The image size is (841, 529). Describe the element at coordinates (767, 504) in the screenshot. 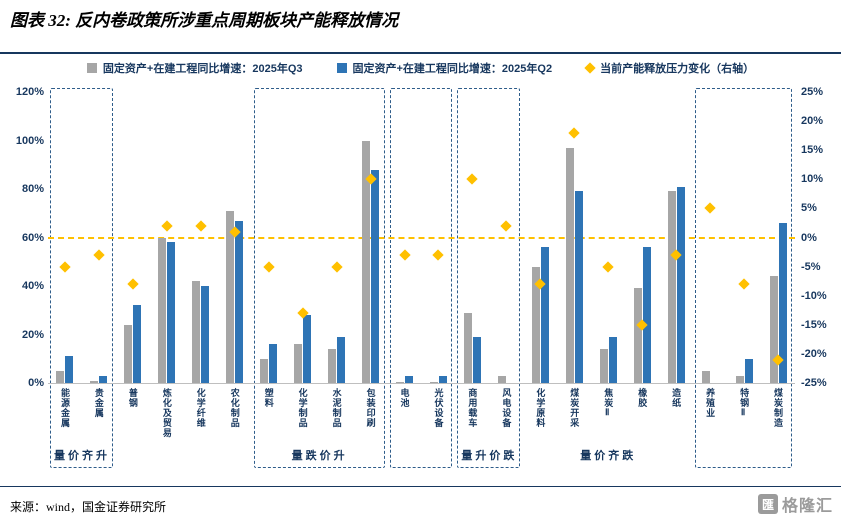

I see `gelonghui-logo-icon: 匯` at that location.